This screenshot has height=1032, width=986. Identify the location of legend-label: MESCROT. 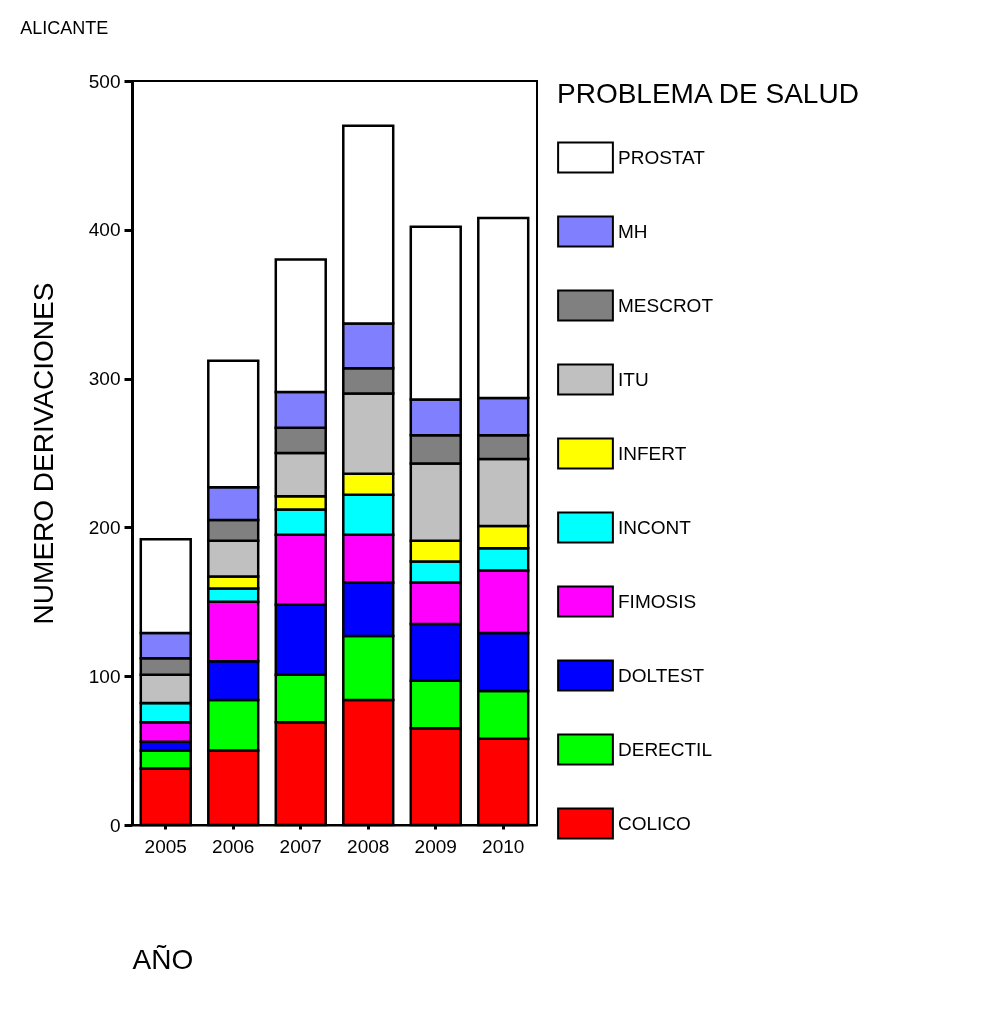
(666, 305).